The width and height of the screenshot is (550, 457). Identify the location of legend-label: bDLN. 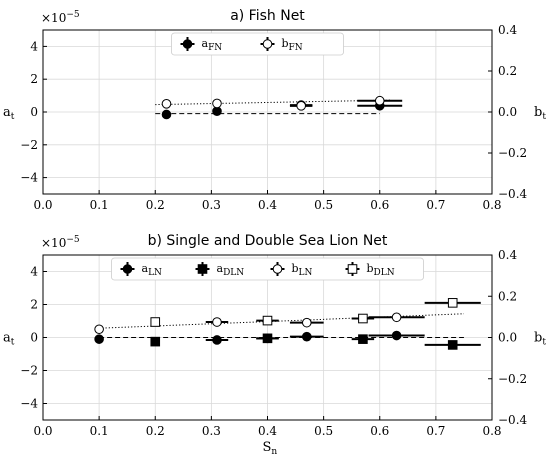
(381, 270).